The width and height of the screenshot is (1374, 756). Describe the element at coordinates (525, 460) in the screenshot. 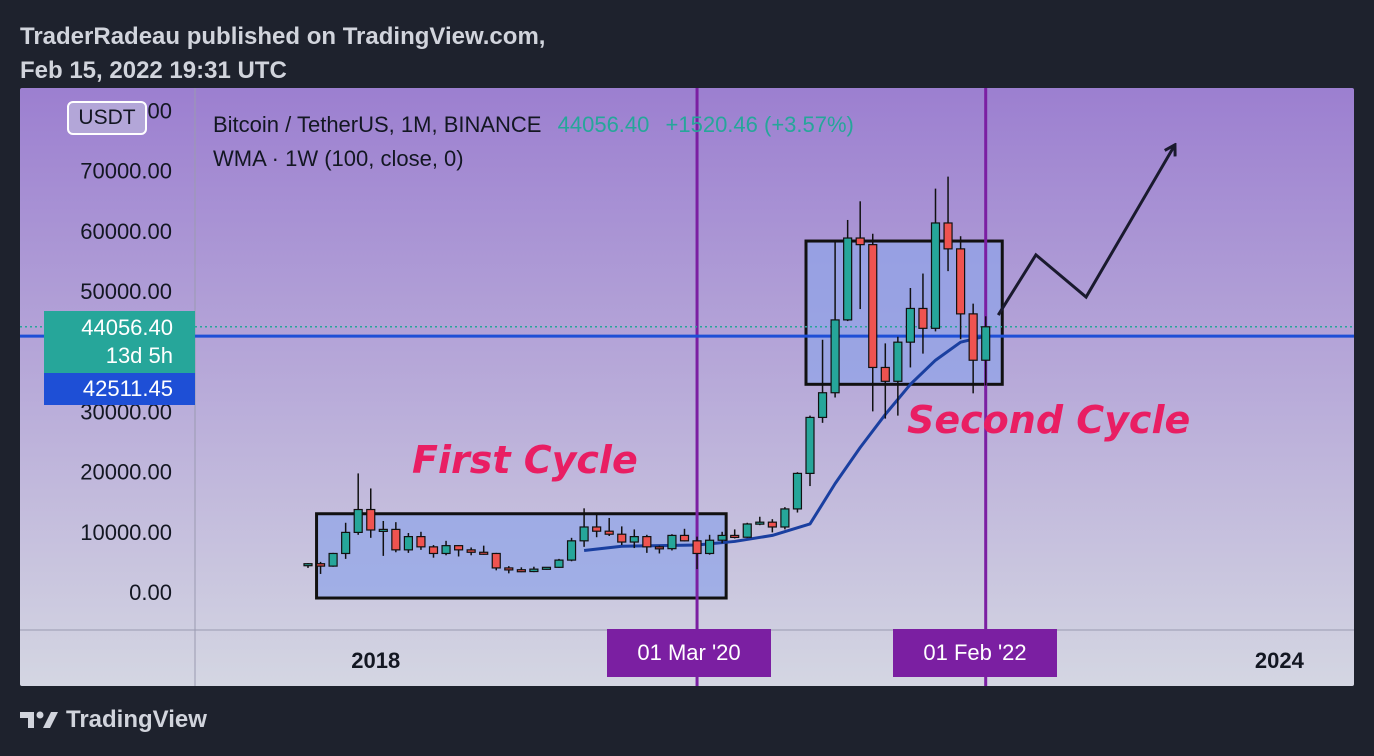

I see `first-cycle-label: First Cycle` at that location.